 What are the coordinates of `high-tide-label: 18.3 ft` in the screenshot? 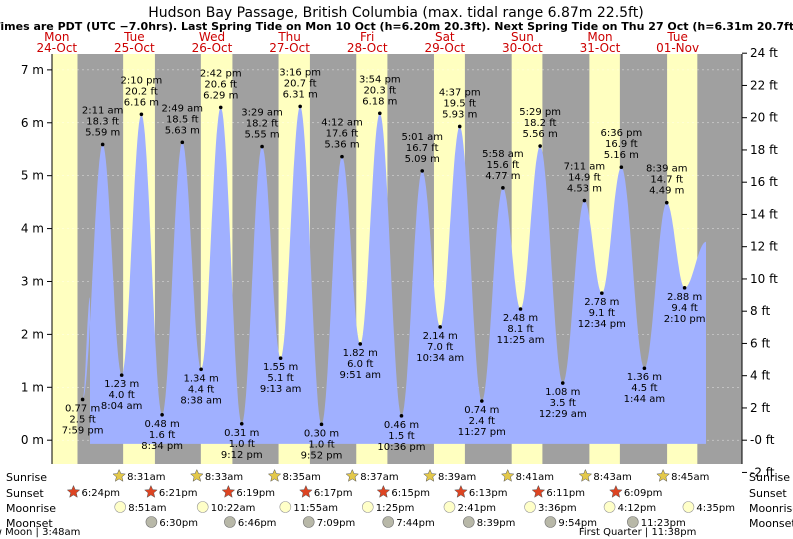 It's located at (102, 121).